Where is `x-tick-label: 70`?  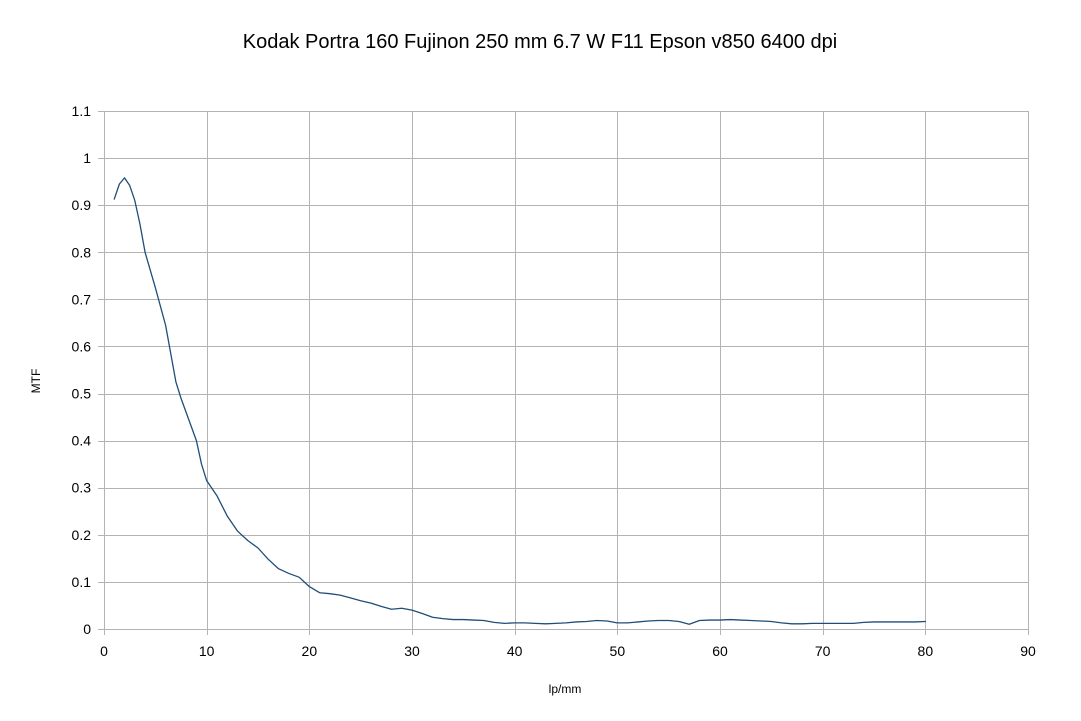 x-tick-label: 70 is located at coordinates (823, 651).